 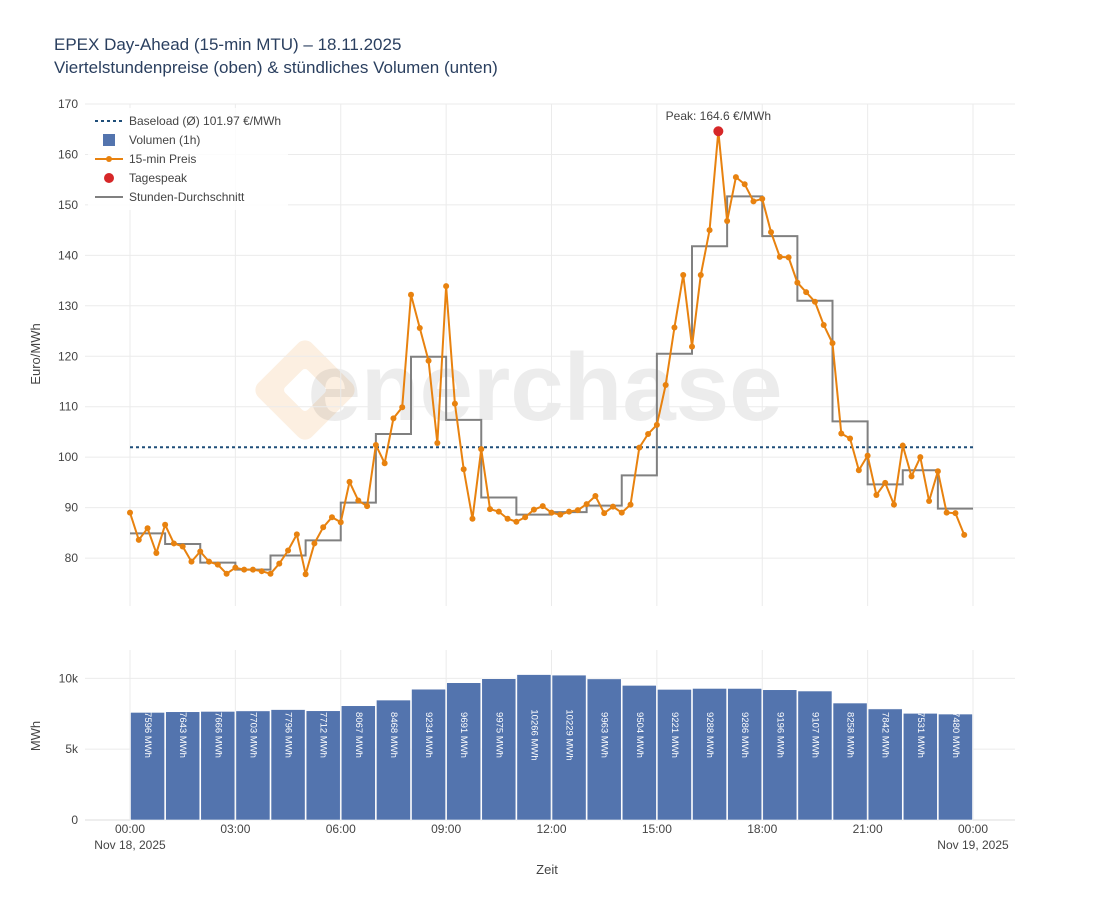 What do you see at coordinates (147, 735) in the screenshot?
I see `volume-bar-label: 7596 MWh` at bounding box center [147, 735].